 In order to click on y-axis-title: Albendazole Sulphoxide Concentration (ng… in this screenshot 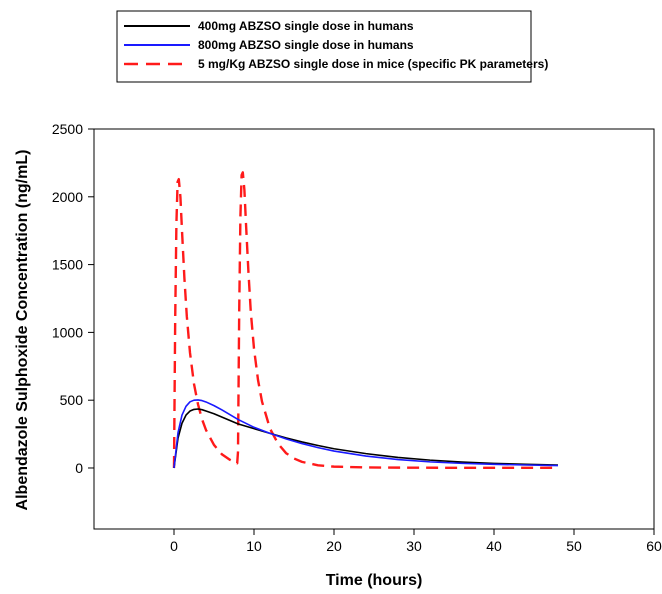, I will do `click(22, 330)`.